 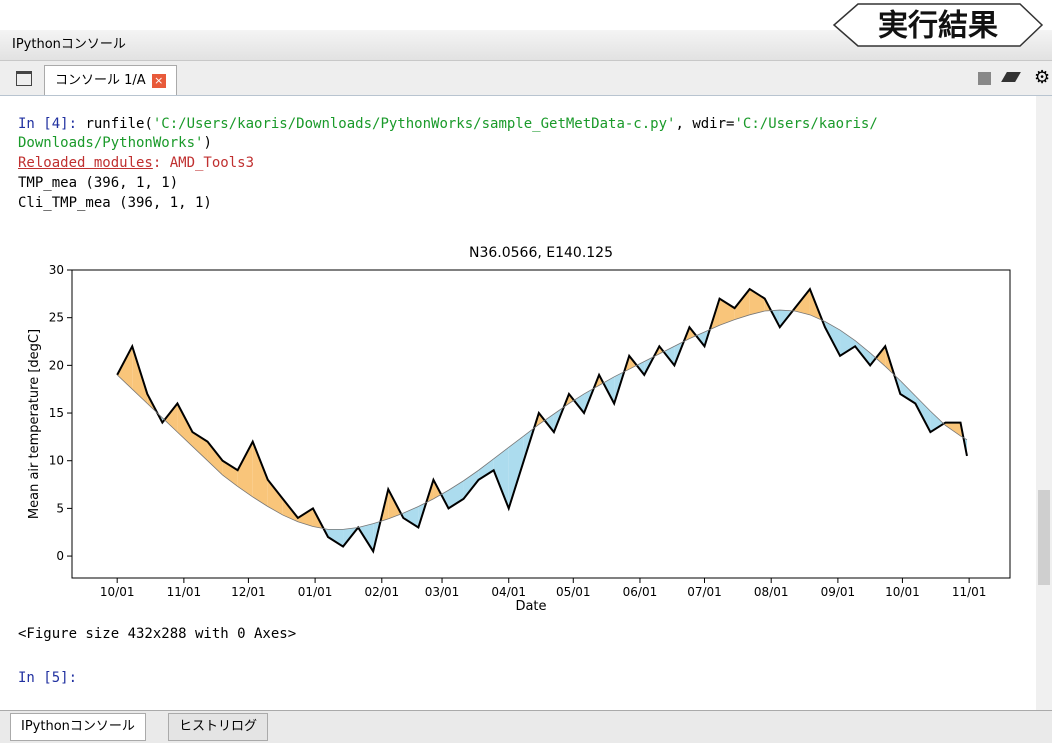 What do you see at coordinates (218, 727) in the screenshot?
I see `bottom-tab: ヒストリログ` at bounding box center [218, 727].